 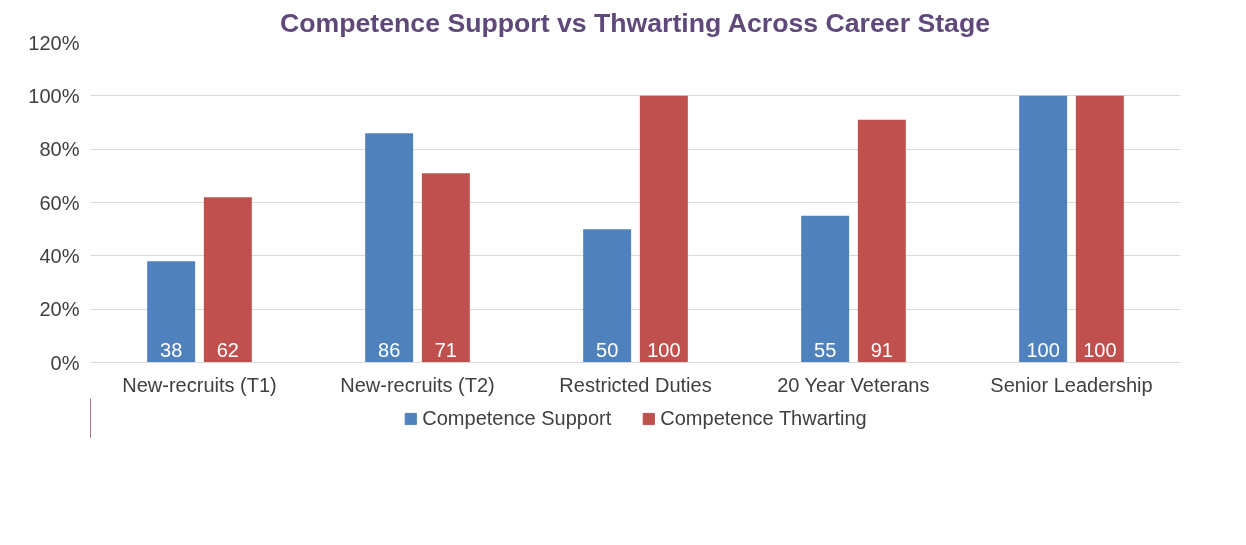 What do you see at coordinates (417, 384) in the screenshot?
I see `x-tick-label: New-recruits (T2)` at bounding box center [417, 384].